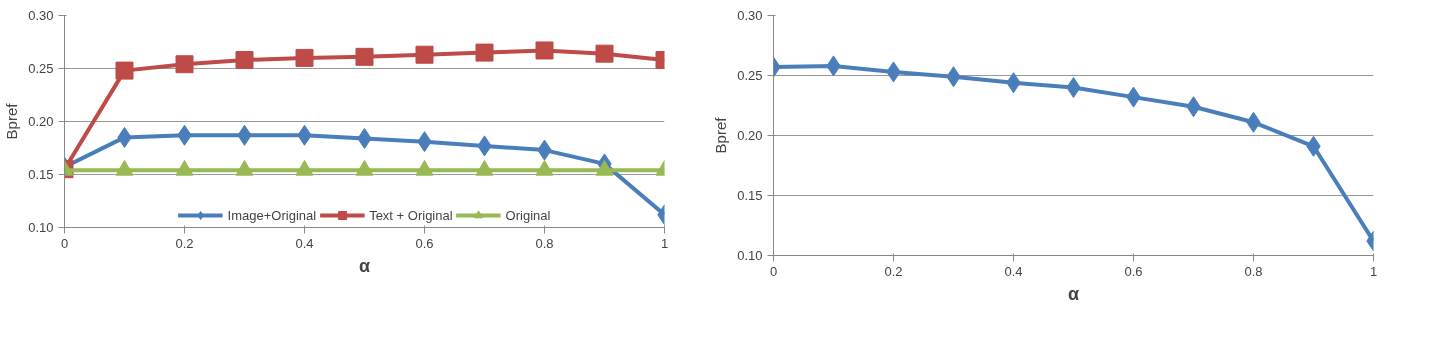  What do you see at coordinates (528, 215) in the screenshot?
I see `legend-label: Original` at bounding box center [528, 215].